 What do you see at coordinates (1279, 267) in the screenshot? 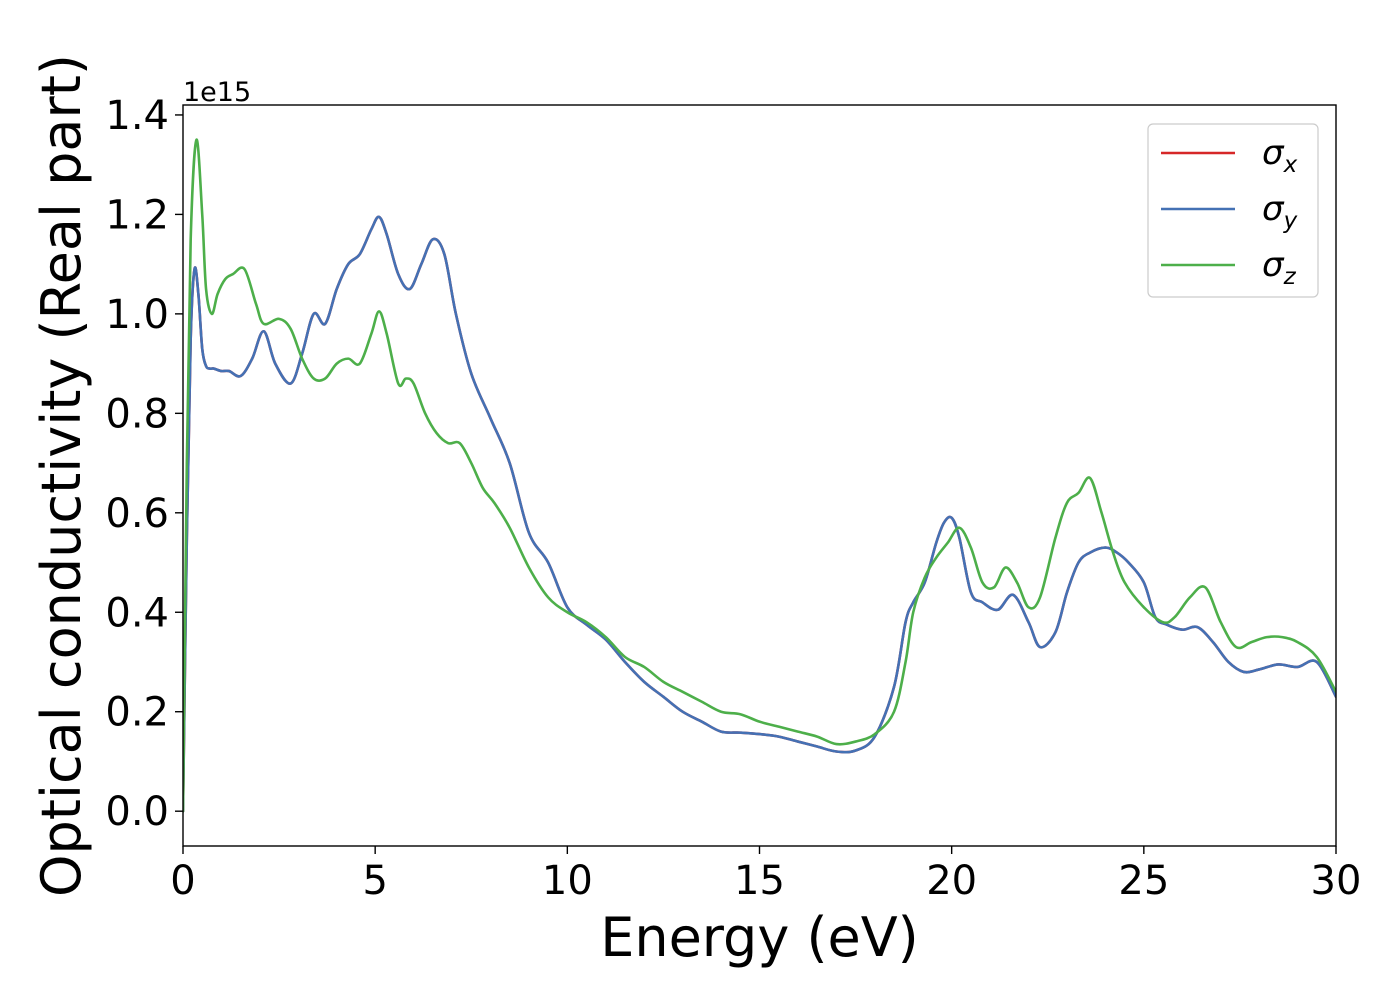
I see `legend-label-z: σz` at bounding box center [1279, 267].